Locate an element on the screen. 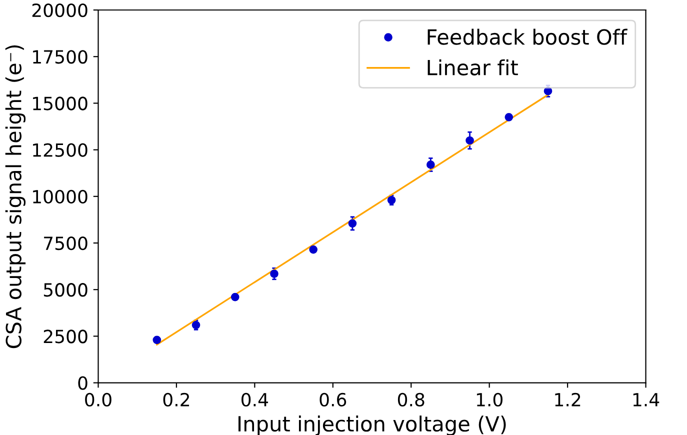  y-tick-label: 7500 is located at coordinates (66, 243).